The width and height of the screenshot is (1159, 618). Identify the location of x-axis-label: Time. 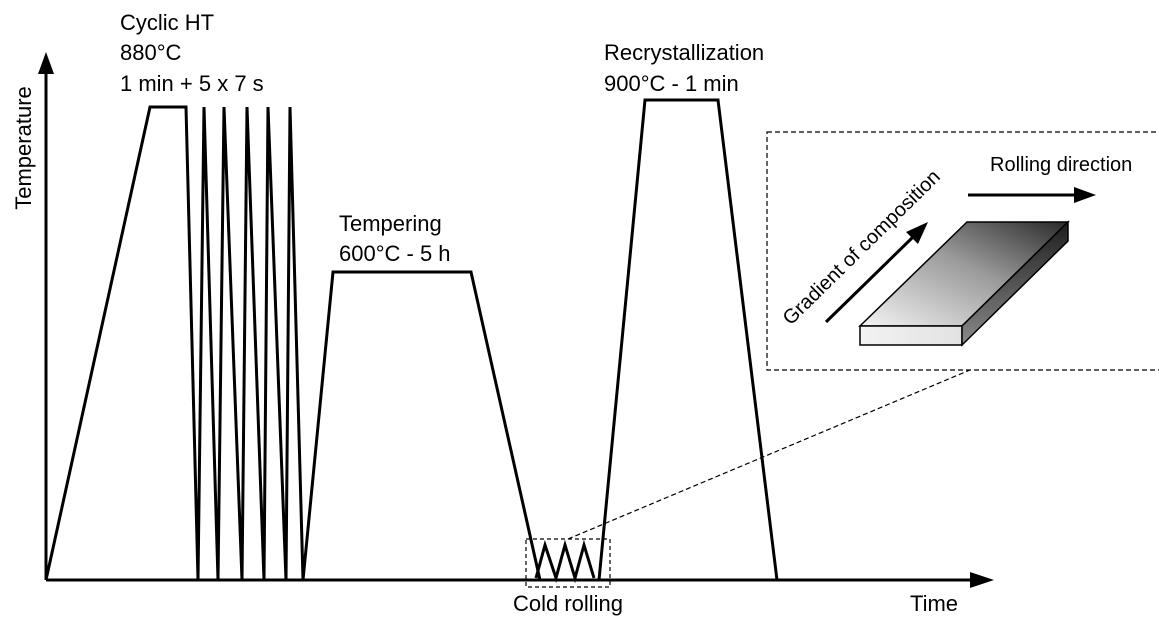
(934, 603).